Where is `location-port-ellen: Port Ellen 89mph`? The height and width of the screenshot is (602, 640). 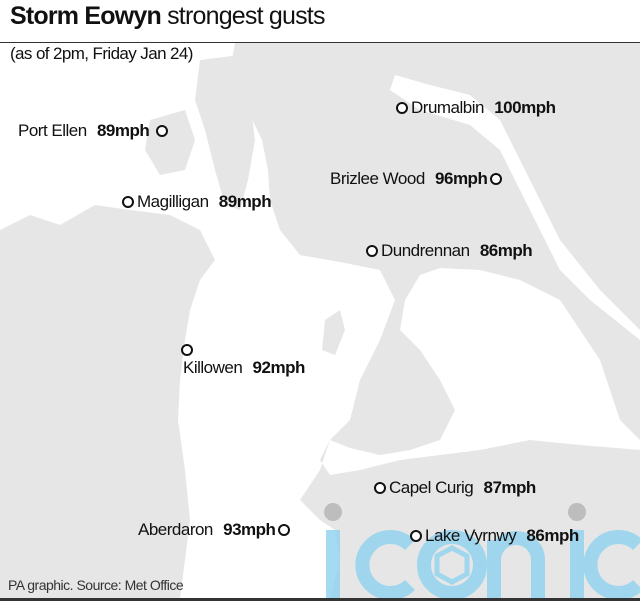
location-port-ellen: Port Ellen 89mph is located at coordinates (93, 131).